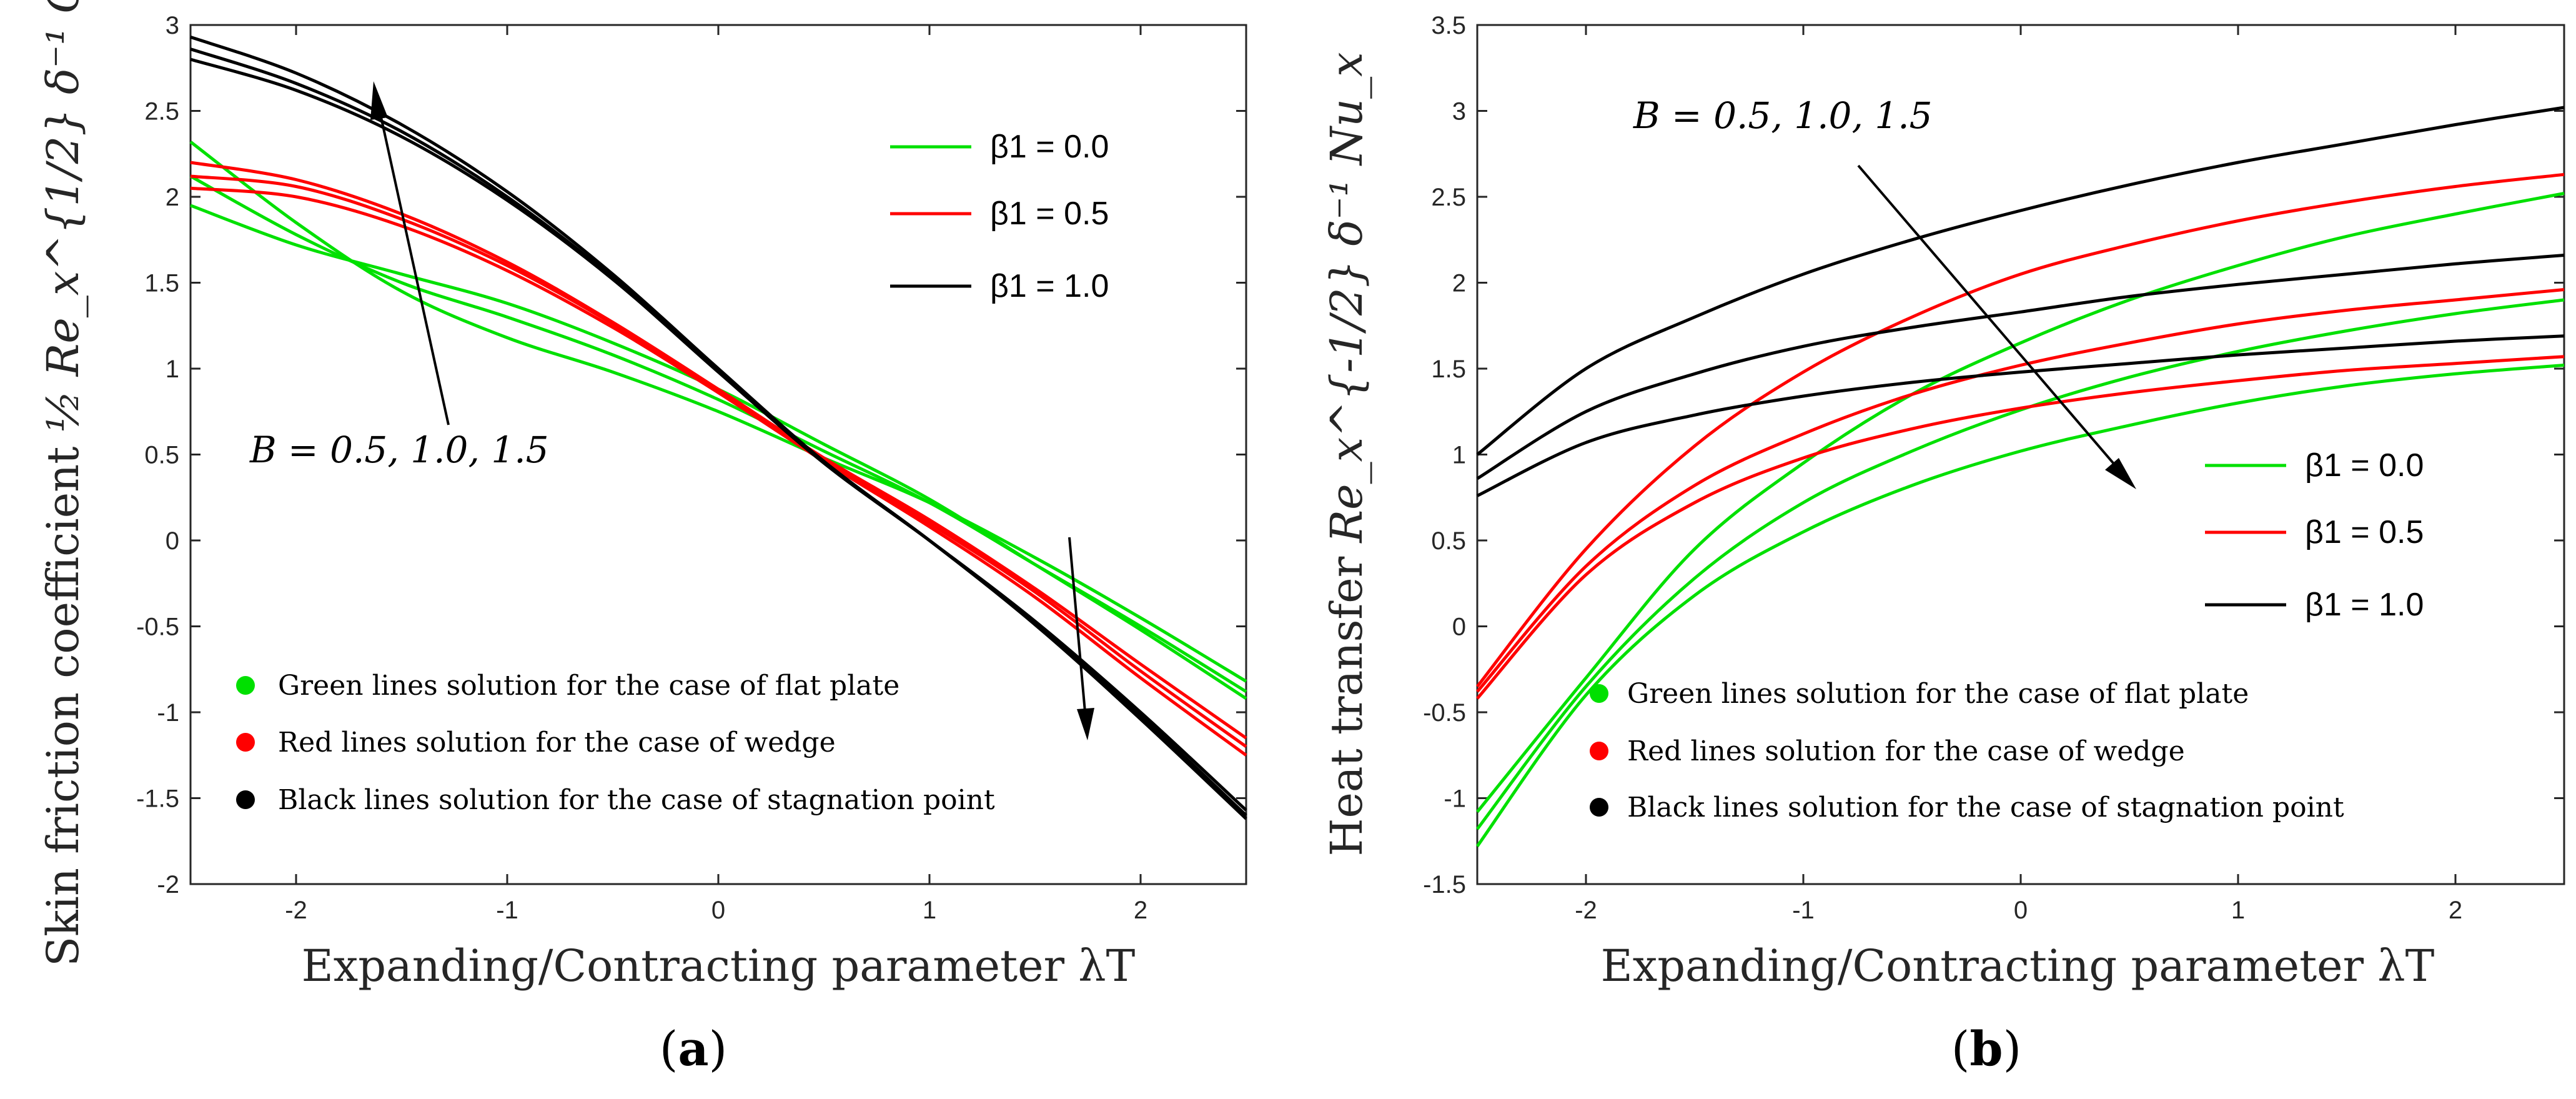  Describe the element at coordinates (2018, 966) in the screenshot. I see `panel-b-x-label: Expanding/Contracting parameter λT` at that location.